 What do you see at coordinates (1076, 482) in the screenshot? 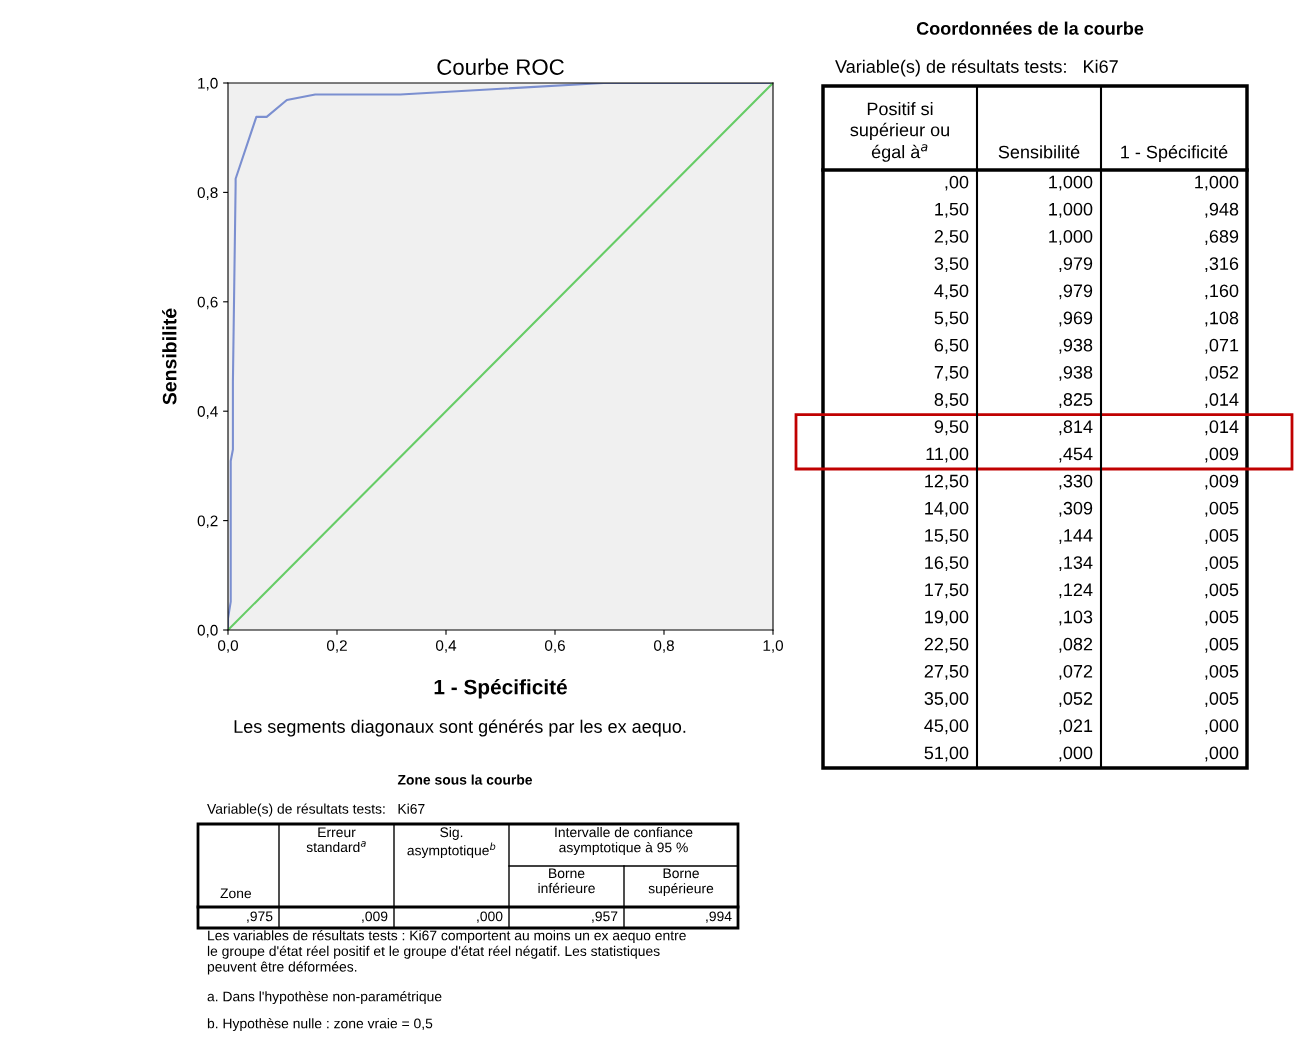
I see `text: ,330` at bounding box center [1076, 482].